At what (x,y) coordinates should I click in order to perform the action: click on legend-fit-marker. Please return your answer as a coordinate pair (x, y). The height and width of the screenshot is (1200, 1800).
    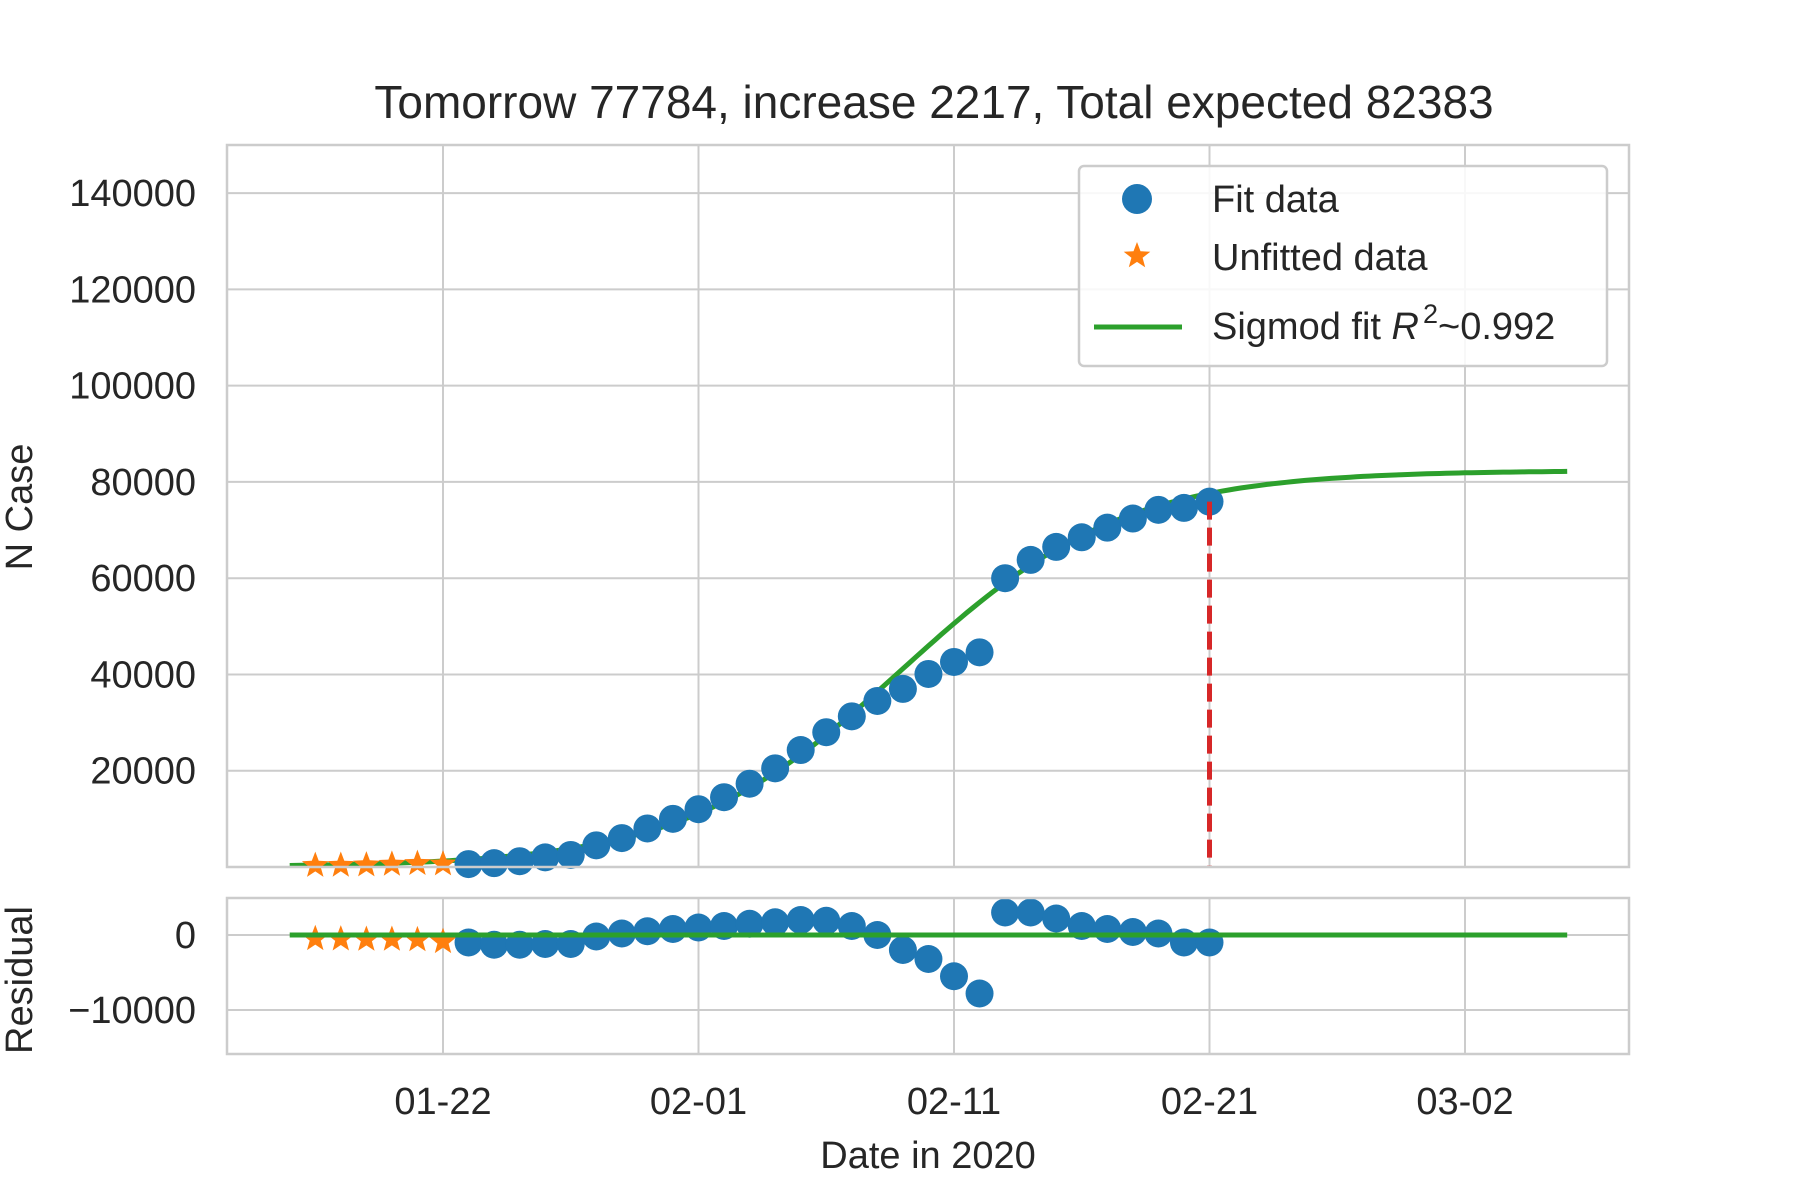
    Looking at the image, I should click on (1137, 199).